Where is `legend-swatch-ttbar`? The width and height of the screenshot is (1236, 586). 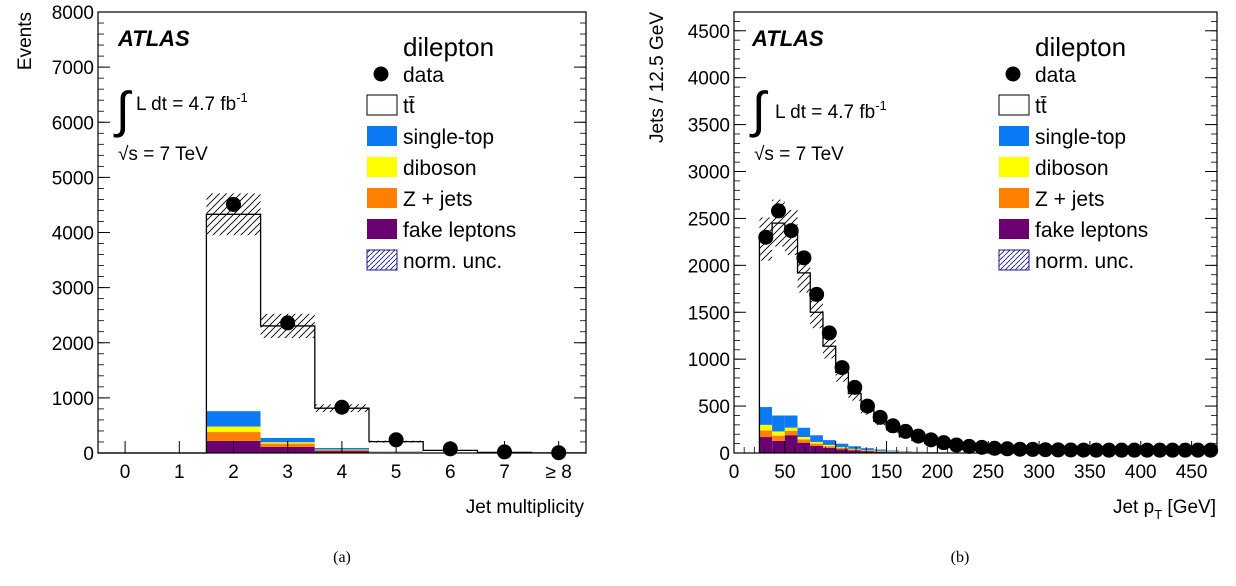 legend-swatch-ttbar is located at coordinates (382, 105).